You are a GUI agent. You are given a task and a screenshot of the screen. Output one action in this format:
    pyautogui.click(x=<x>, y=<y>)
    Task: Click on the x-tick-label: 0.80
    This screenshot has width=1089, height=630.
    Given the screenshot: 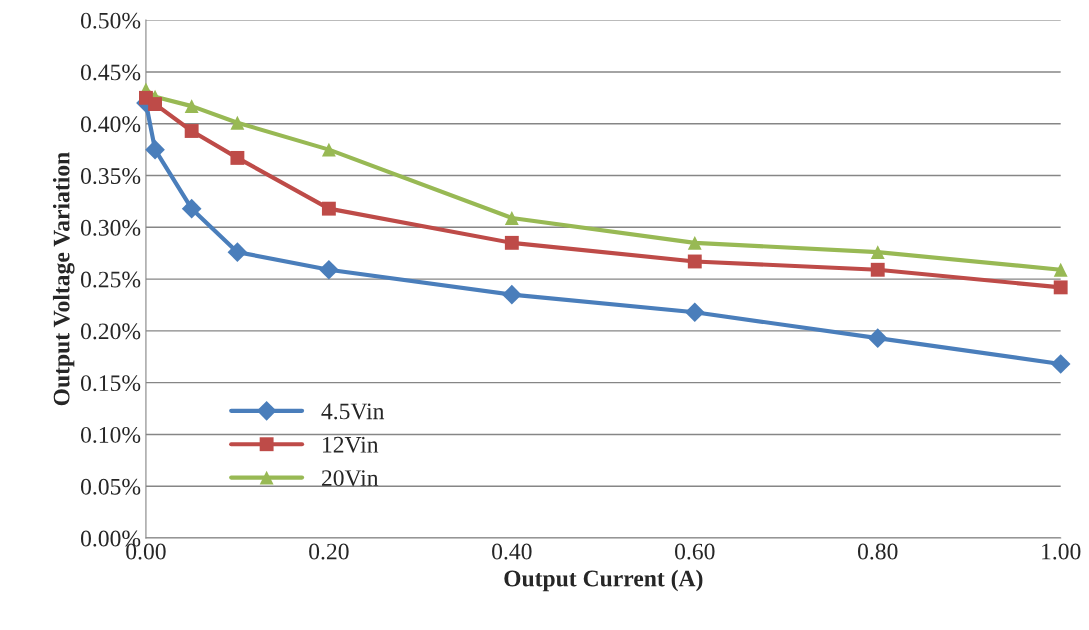 What is the action you would take?
    pyautogui.click(x=877, y=551)
    